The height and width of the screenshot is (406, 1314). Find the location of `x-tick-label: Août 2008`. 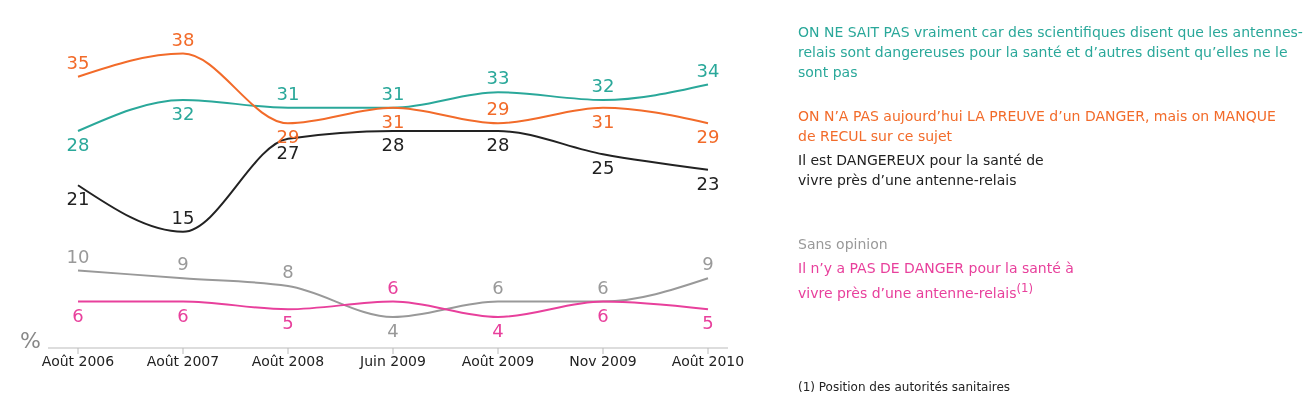

x-tick-label: Août 2008 is located at coordinates (288, 360).